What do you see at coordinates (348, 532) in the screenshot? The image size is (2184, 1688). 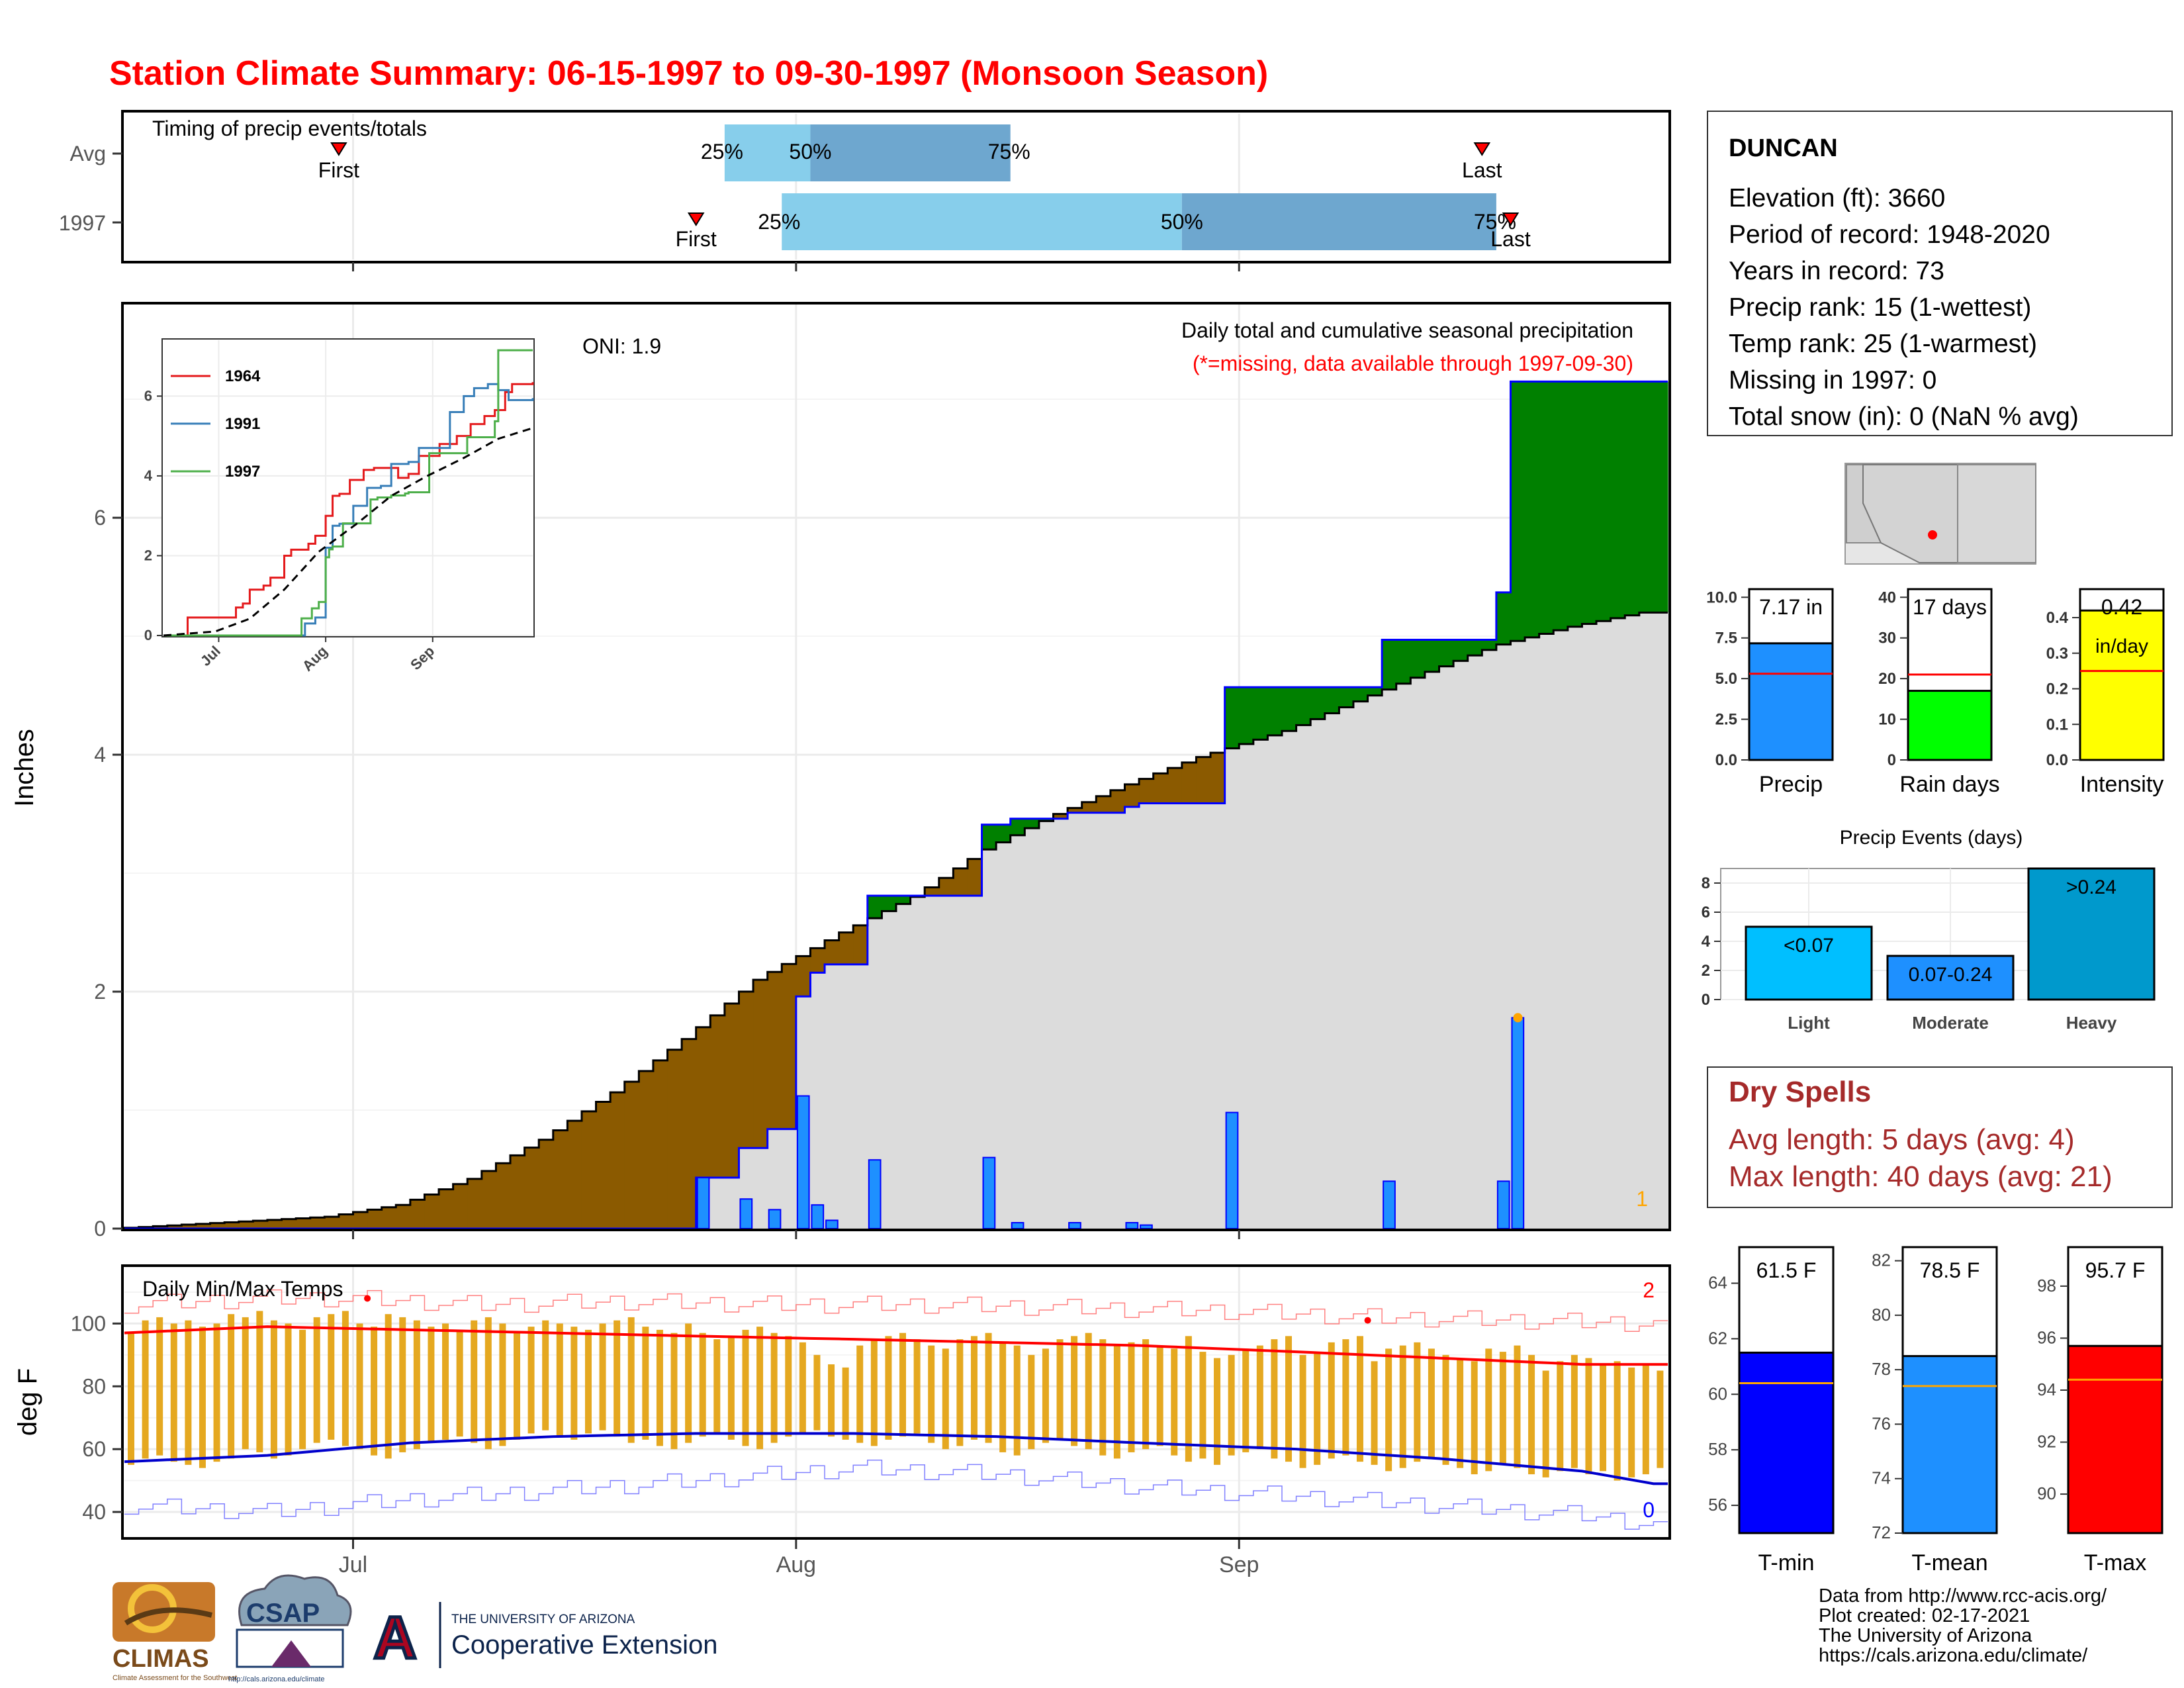 I see `inset-average-line` at bounding box center [348, 532].